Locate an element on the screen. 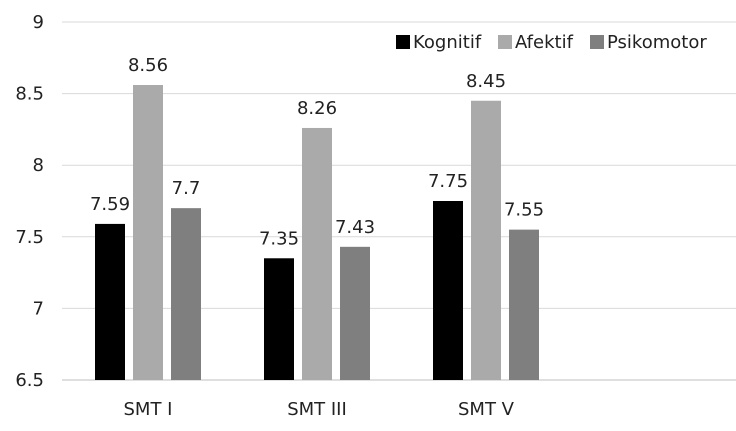  legend-label: Afektif is located at coordinates (544, 42).